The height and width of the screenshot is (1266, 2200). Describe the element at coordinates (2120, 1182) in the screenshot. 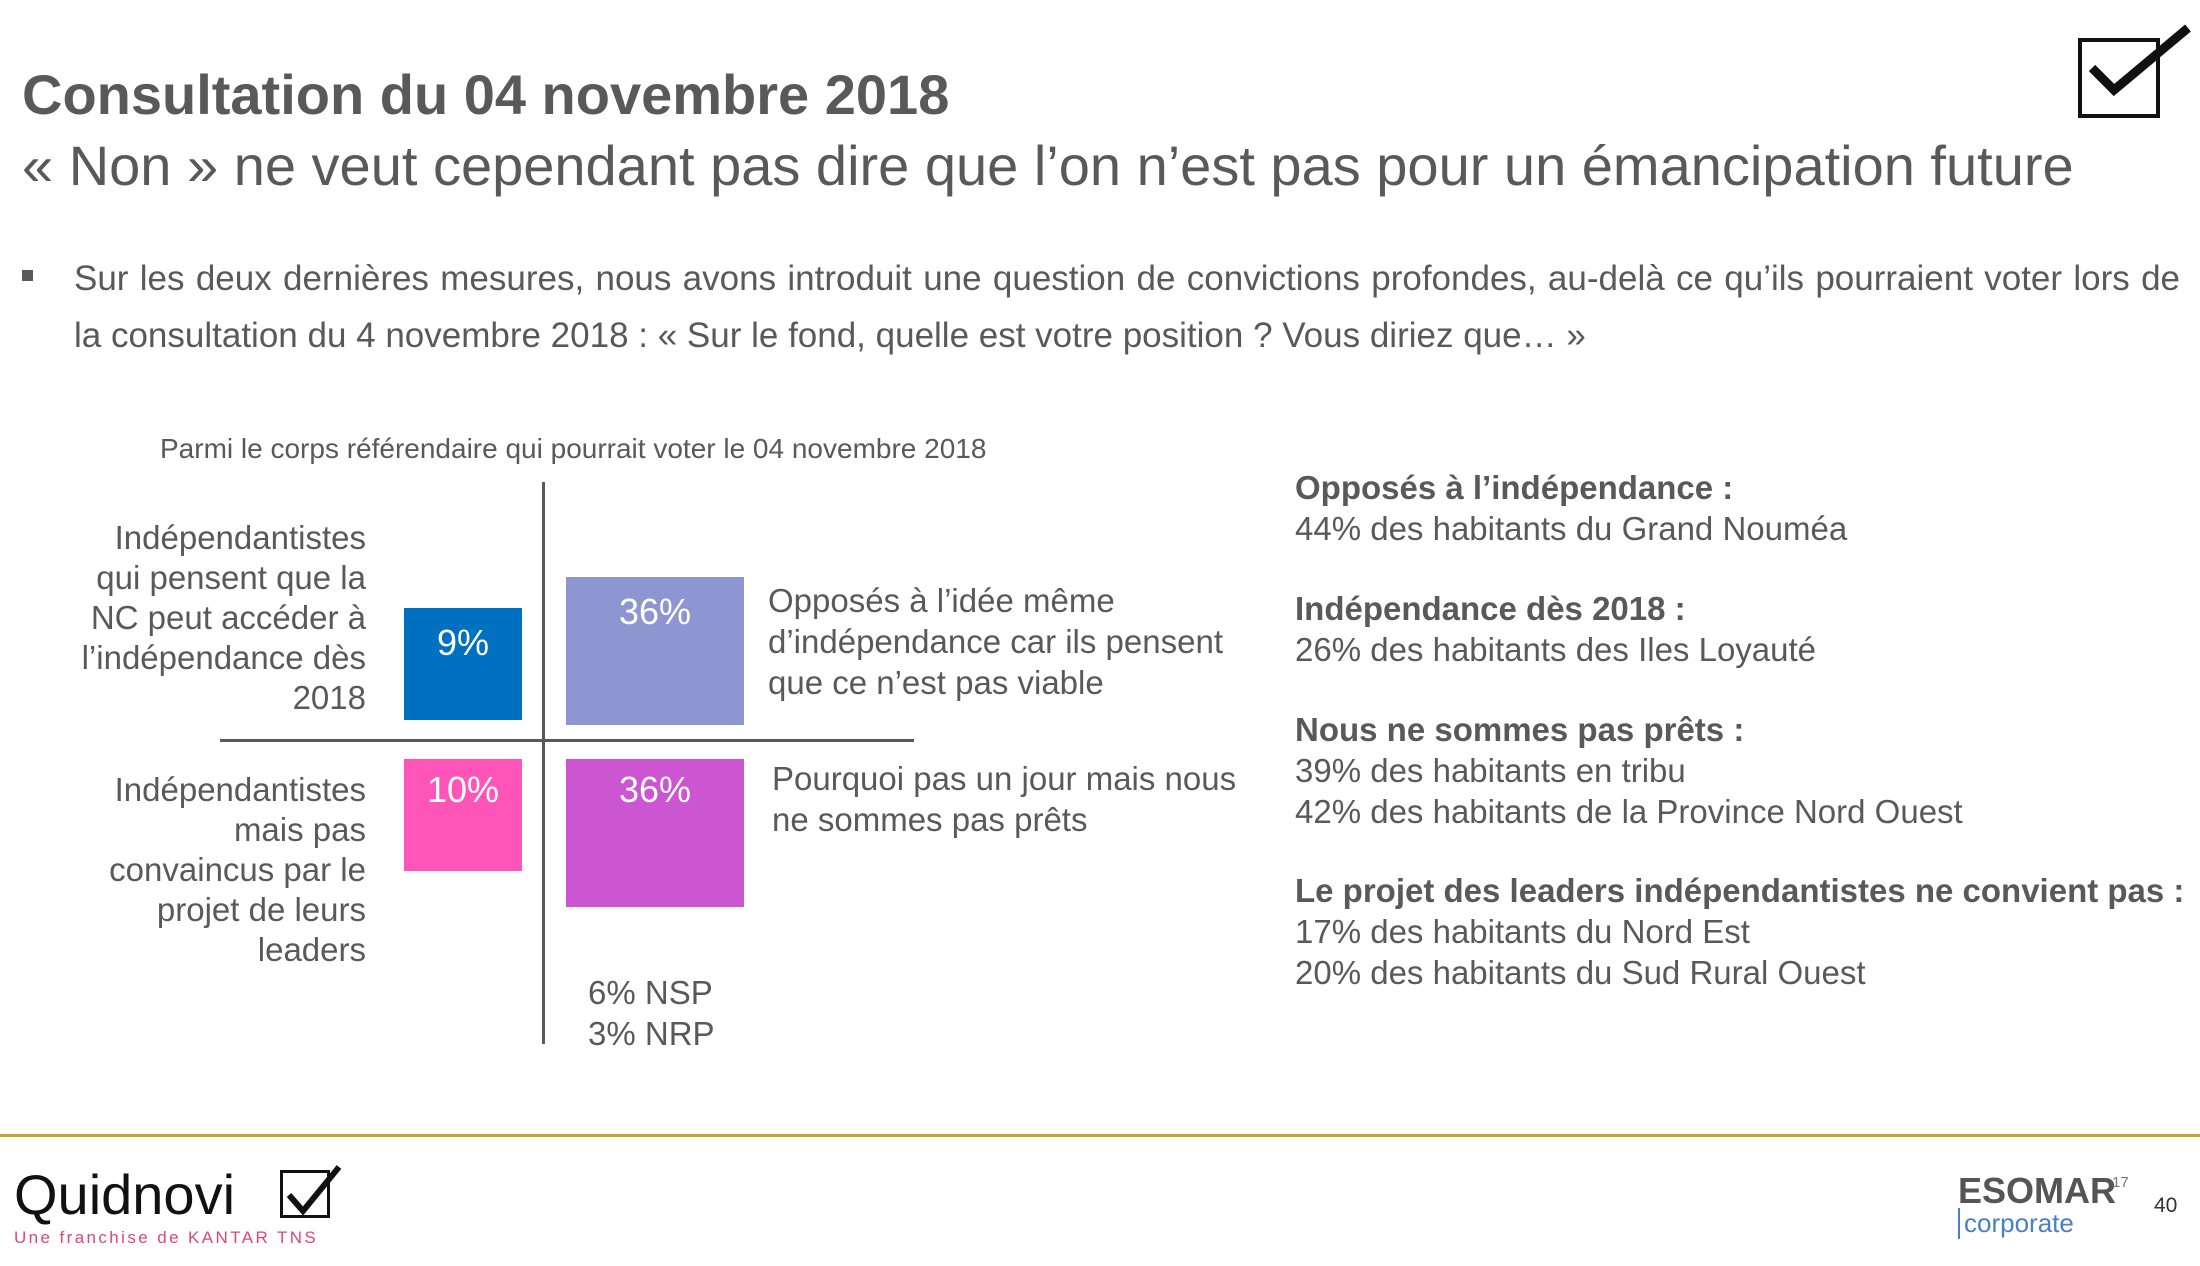

I see `esomar-year: 17` at that location.